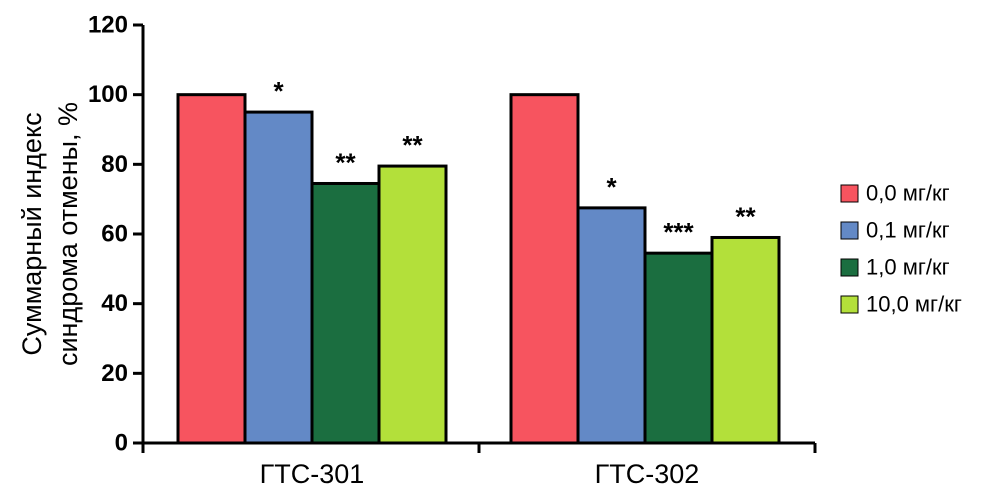  What do you see at coordinates (678, 232) in the screenshot?
I see `significance-mark-1-2: ***` at bounding box center [678, 232].